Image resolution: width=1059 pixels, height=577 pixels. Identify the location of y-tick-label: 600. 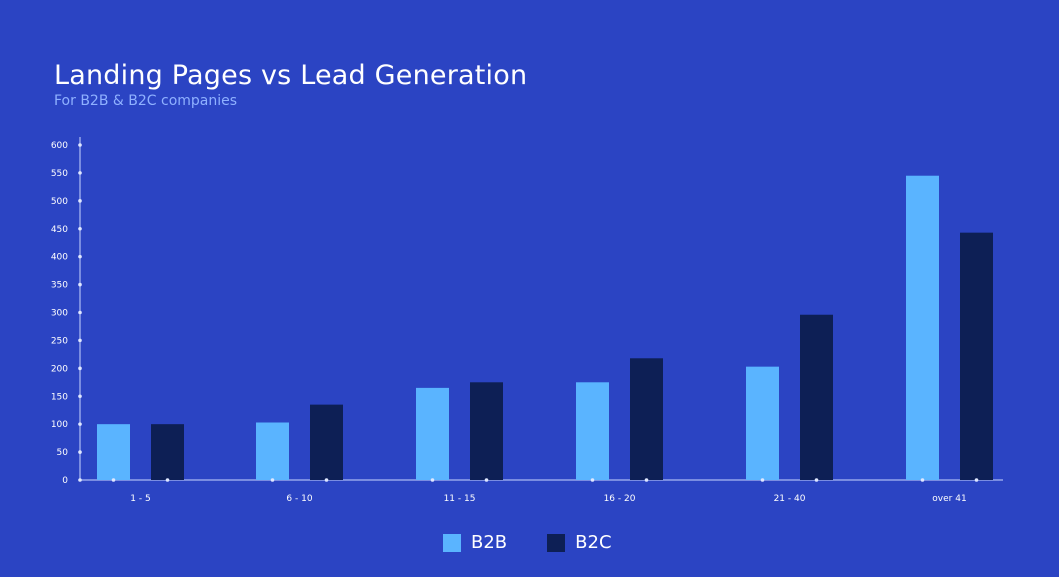
(59, 146).